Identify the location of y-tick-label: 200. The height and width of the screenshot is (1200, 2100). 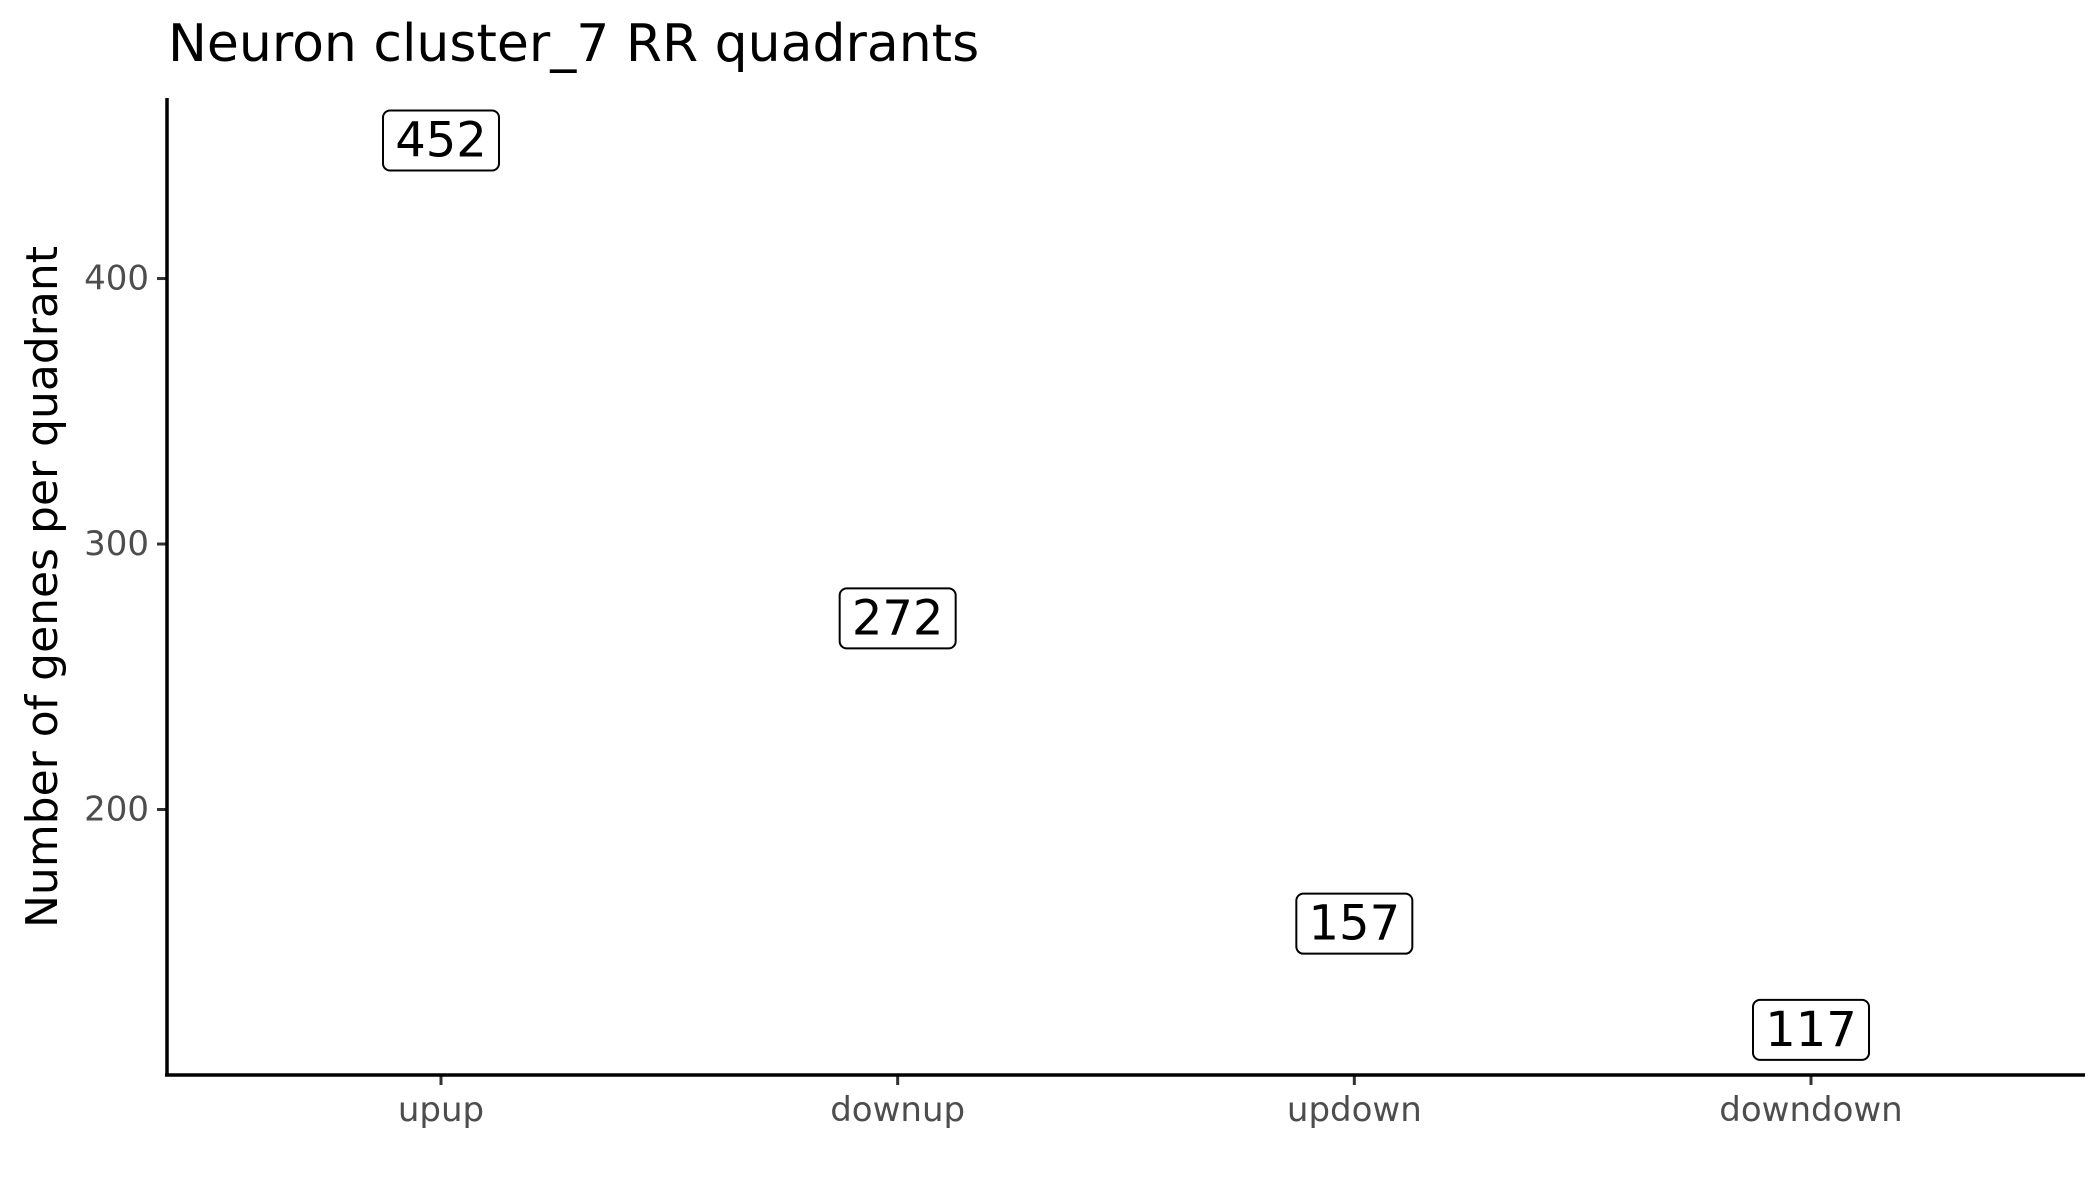
(116, 810).